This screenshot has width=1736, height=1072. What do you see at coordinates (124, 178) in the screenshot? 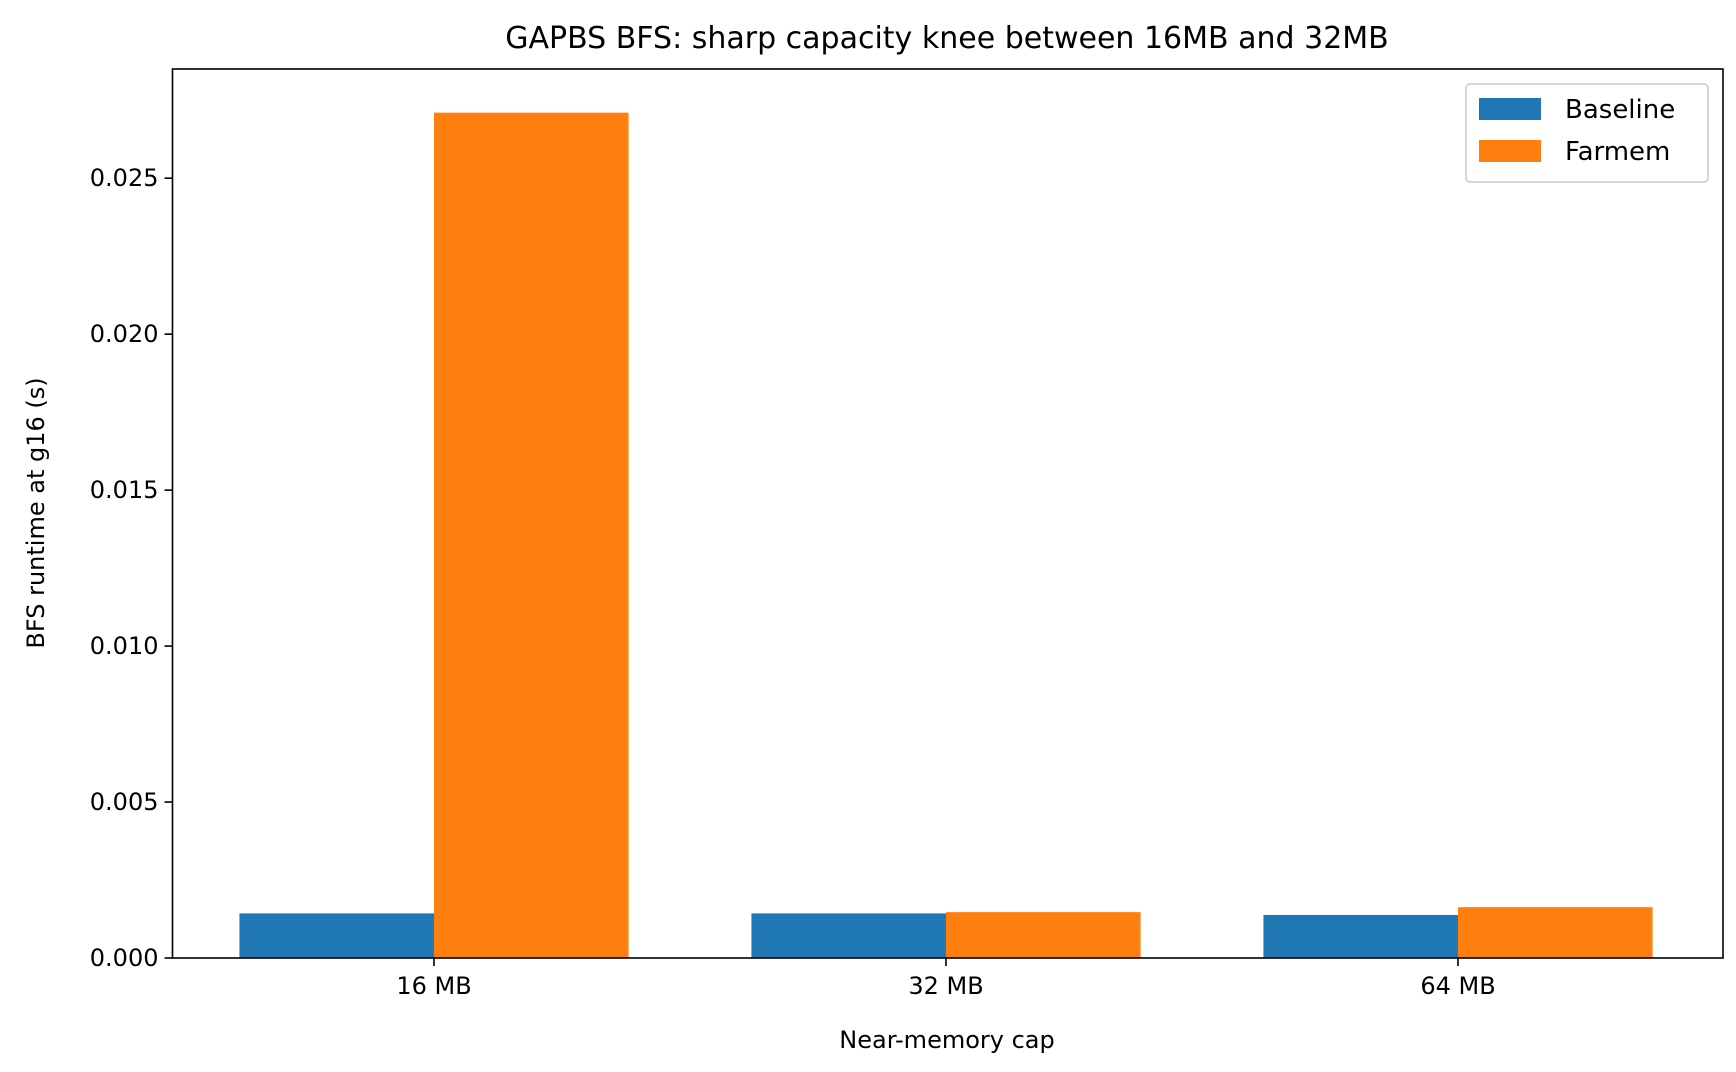
I see `y-tick-label: 0.025` at bounding box center [124, 178].